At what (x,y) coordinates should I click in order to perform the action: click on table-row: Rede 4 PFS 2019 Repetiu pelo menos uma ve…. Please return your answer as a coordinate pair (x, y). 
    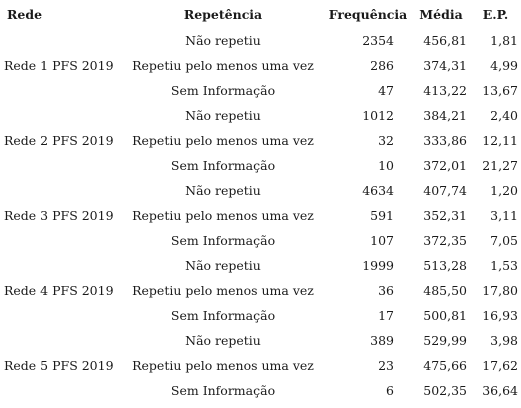
    Looking at the image, I should click on (260, 290).